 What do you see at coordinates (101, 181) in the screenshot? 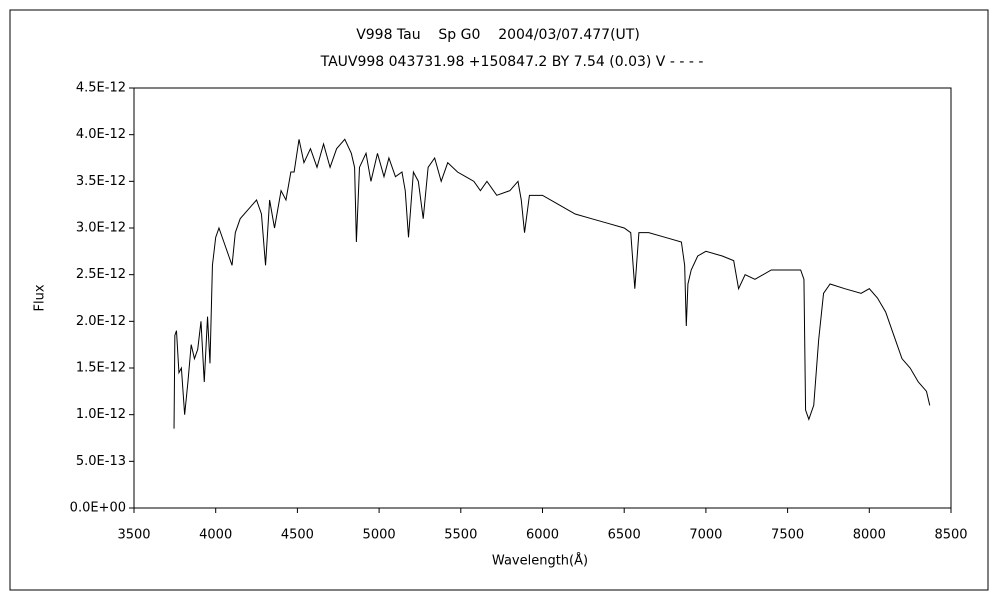
I see `y-tick-label: 3.5E-12` at bounding box center [101, 181].